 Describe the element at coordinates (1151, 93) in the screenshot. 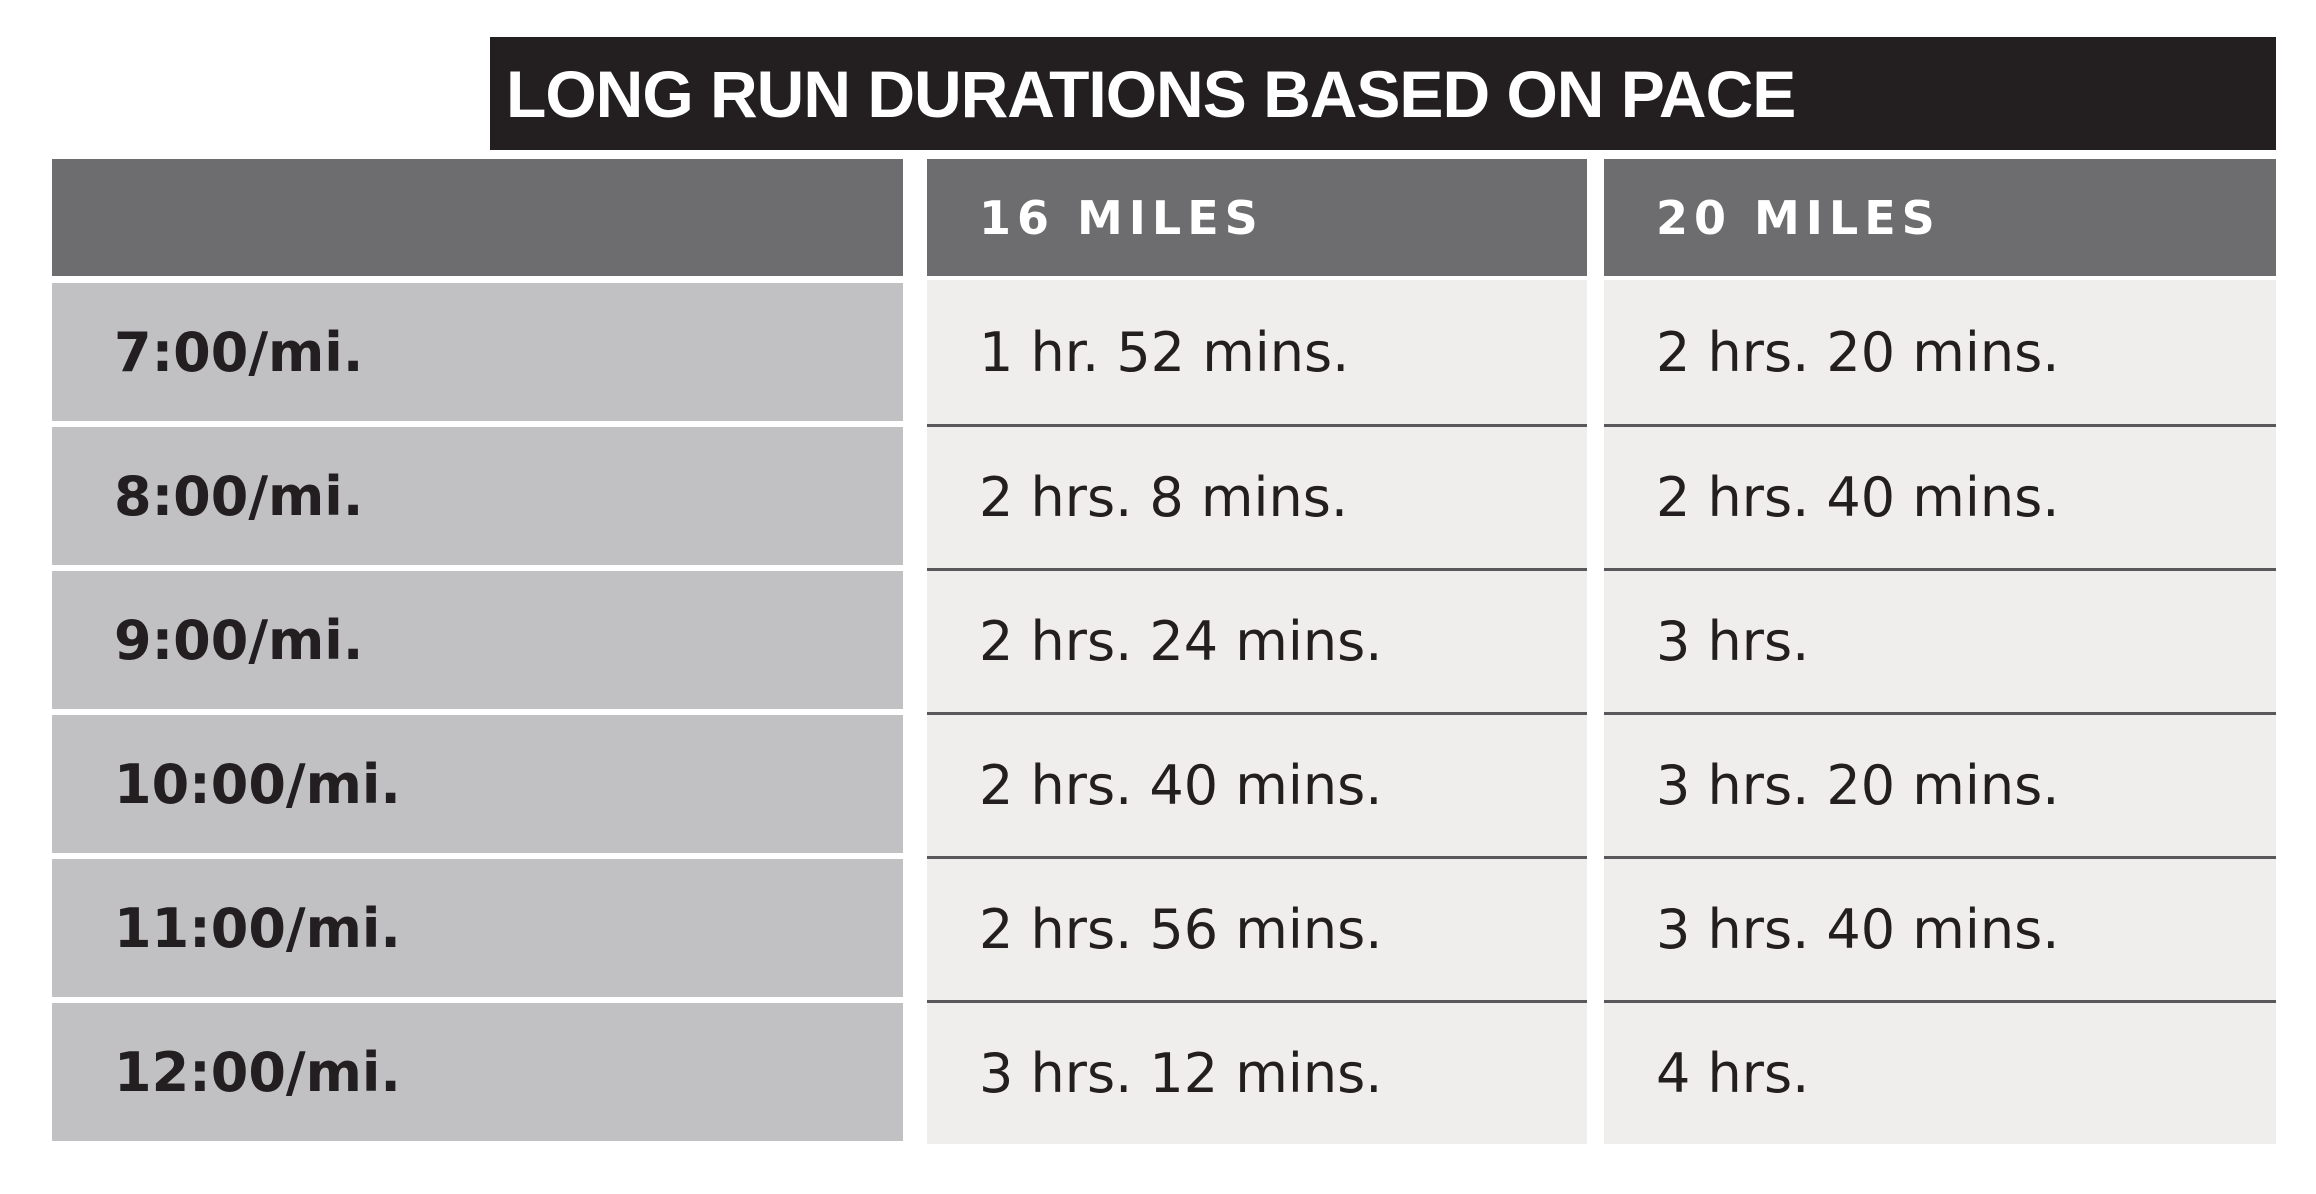

I see `title: LONG RUN DURATIONS BASED ON PACE` at that location.